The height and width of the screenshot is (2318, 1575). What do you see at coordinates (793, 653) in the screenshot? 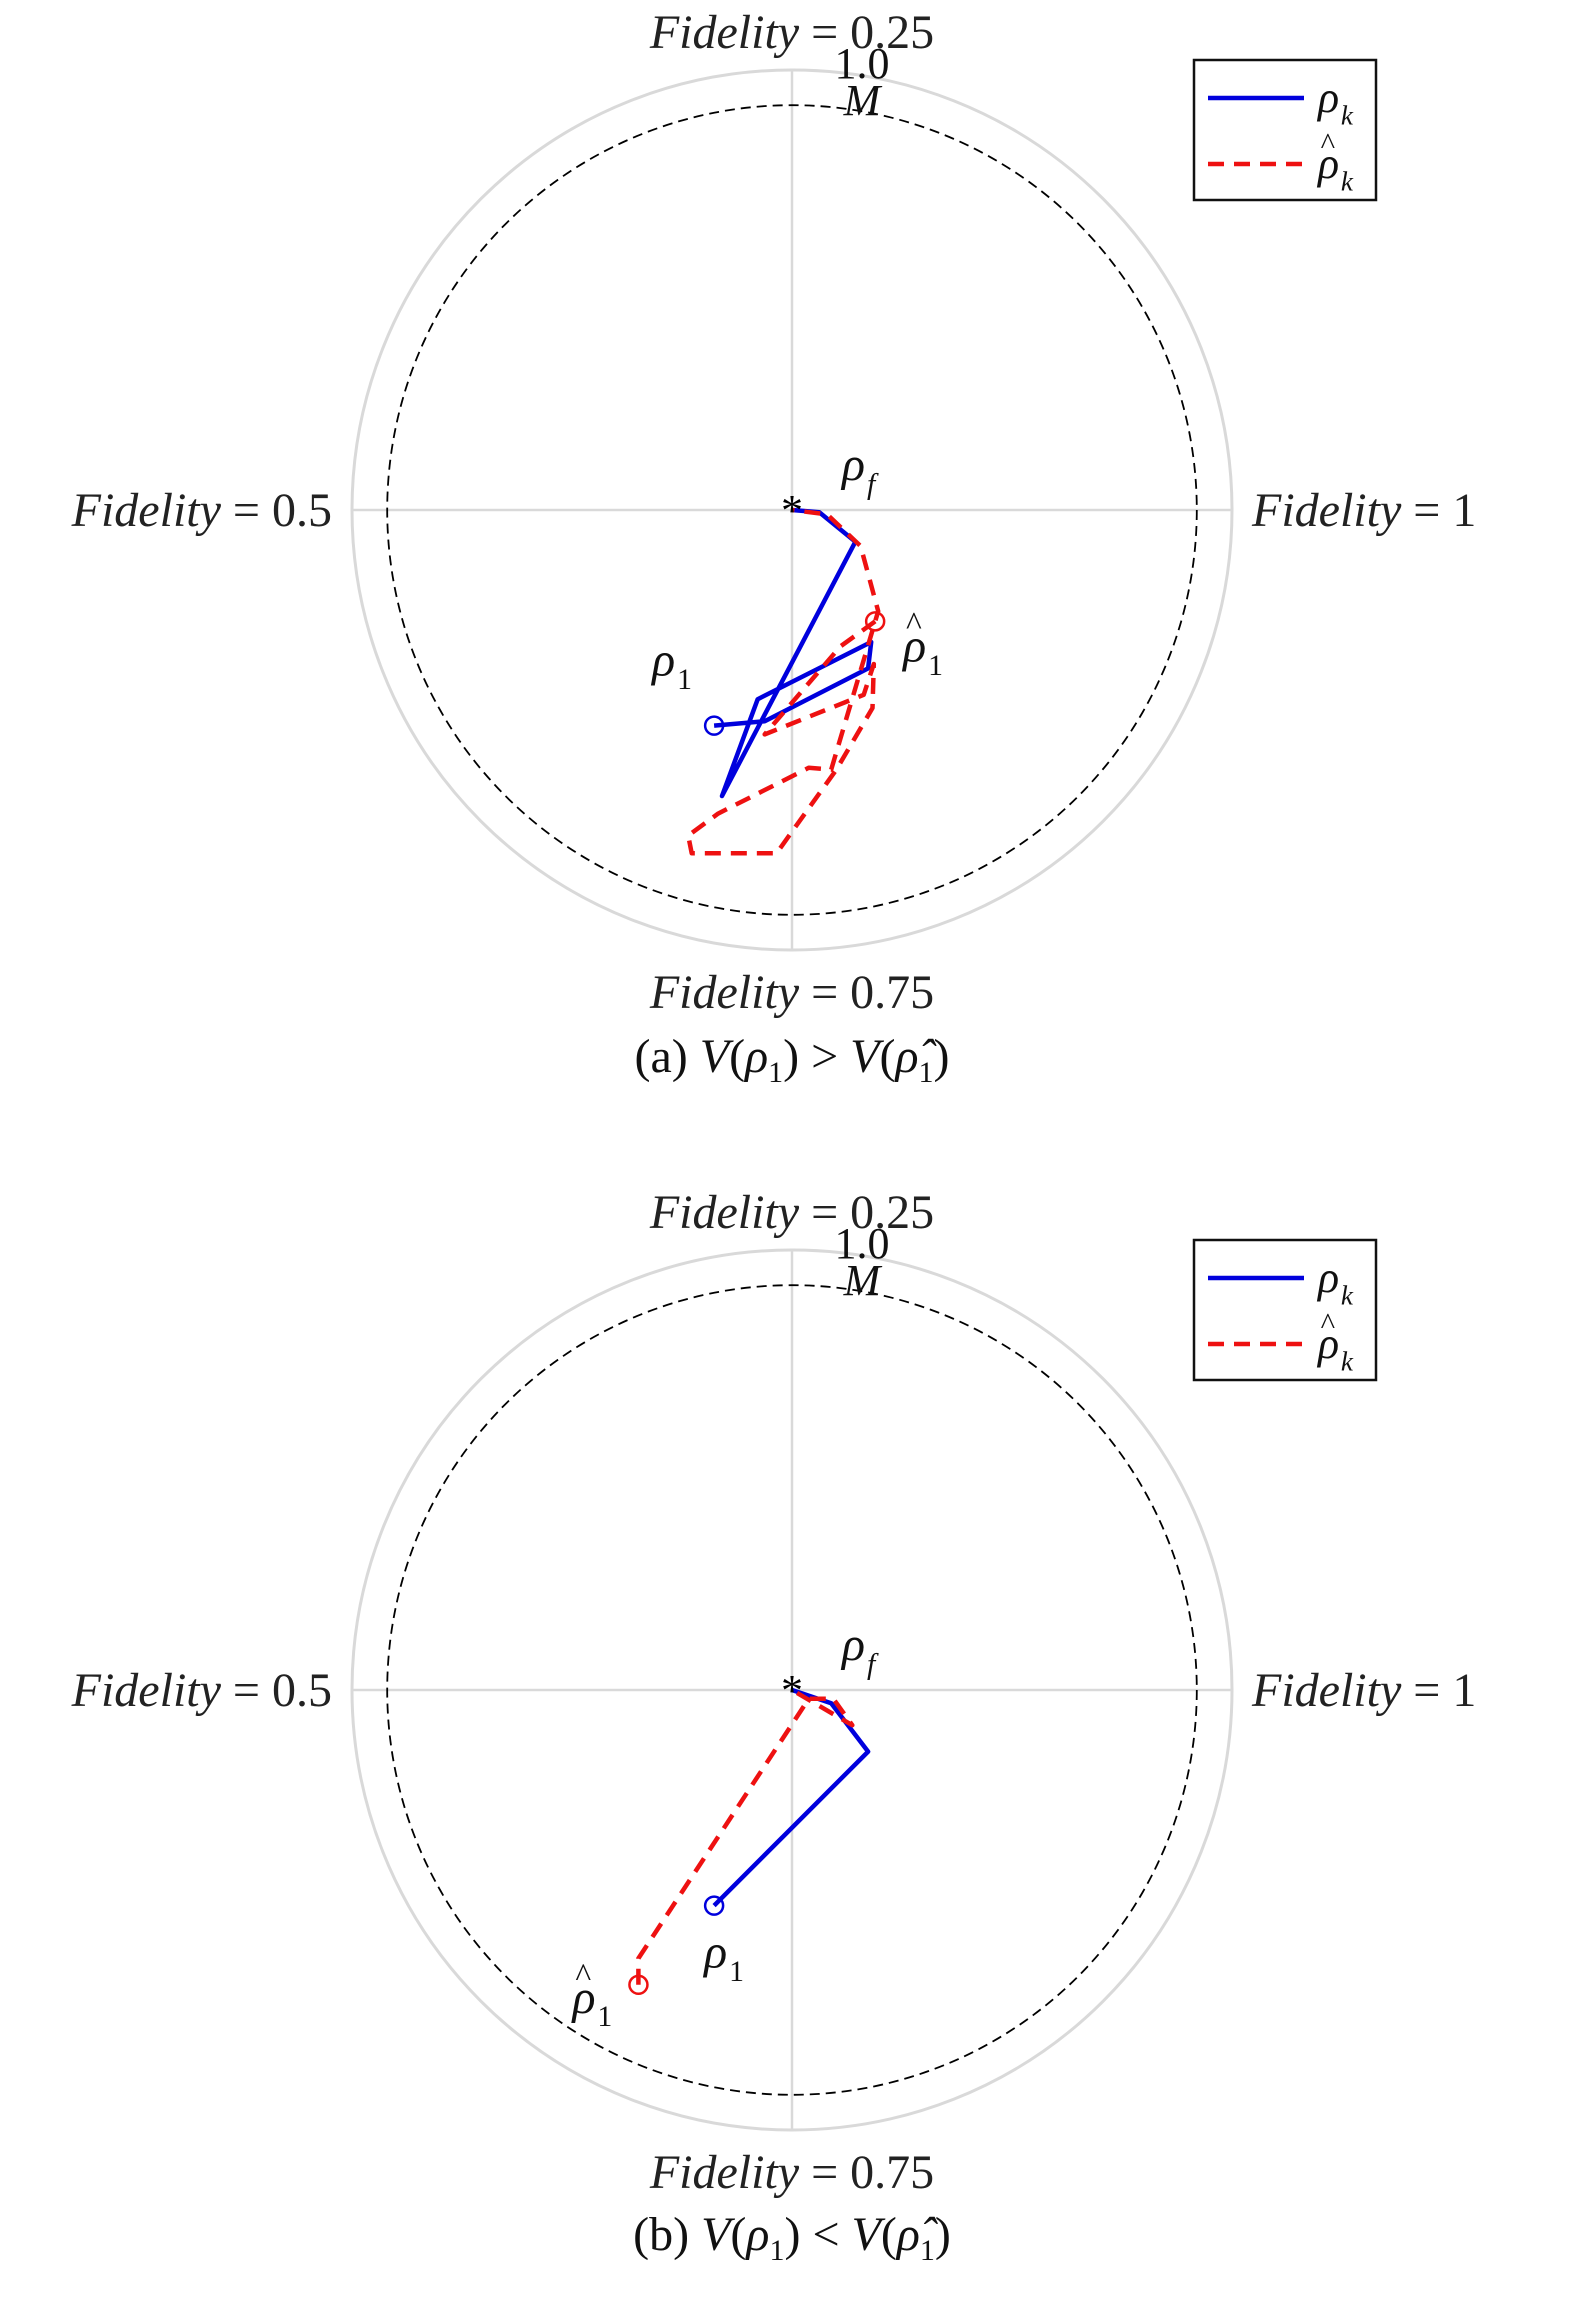
I see `series-rho-line` at bounding box center [793, 653].